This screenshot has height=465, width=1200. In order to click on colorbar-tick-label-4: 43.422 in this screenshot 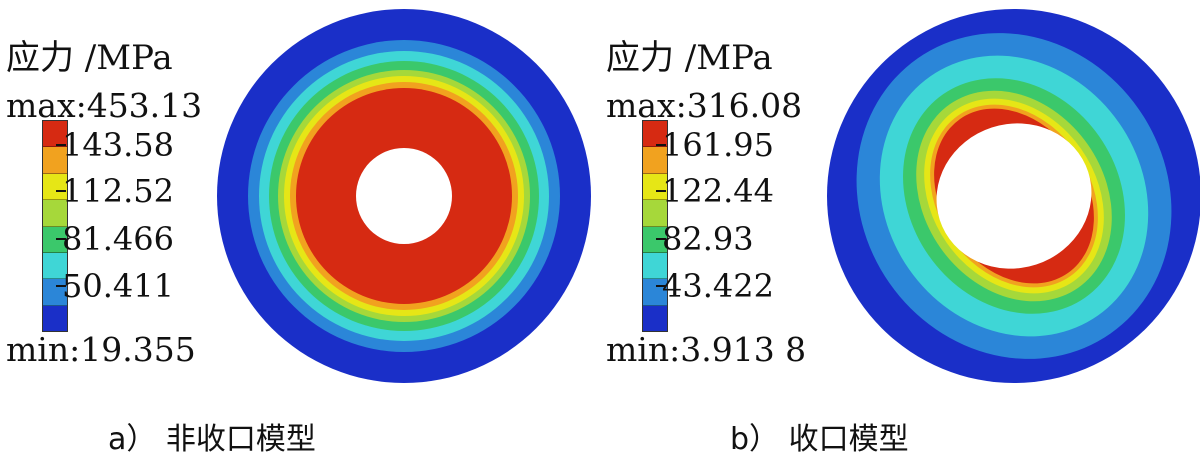, I will do `click(718, 286)`.